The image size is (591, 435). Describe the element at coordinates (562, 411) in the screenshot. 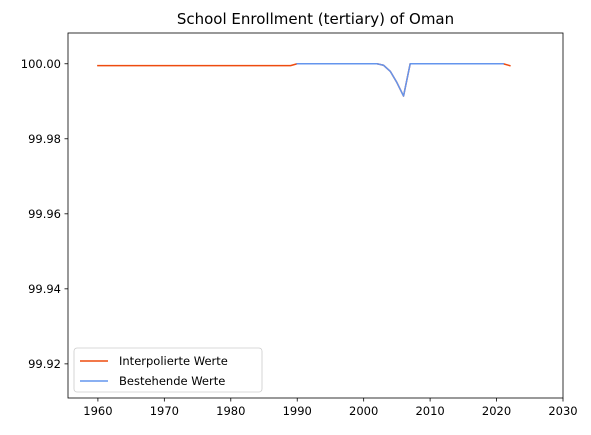

I see `x-tick-label: 2030` at that location.